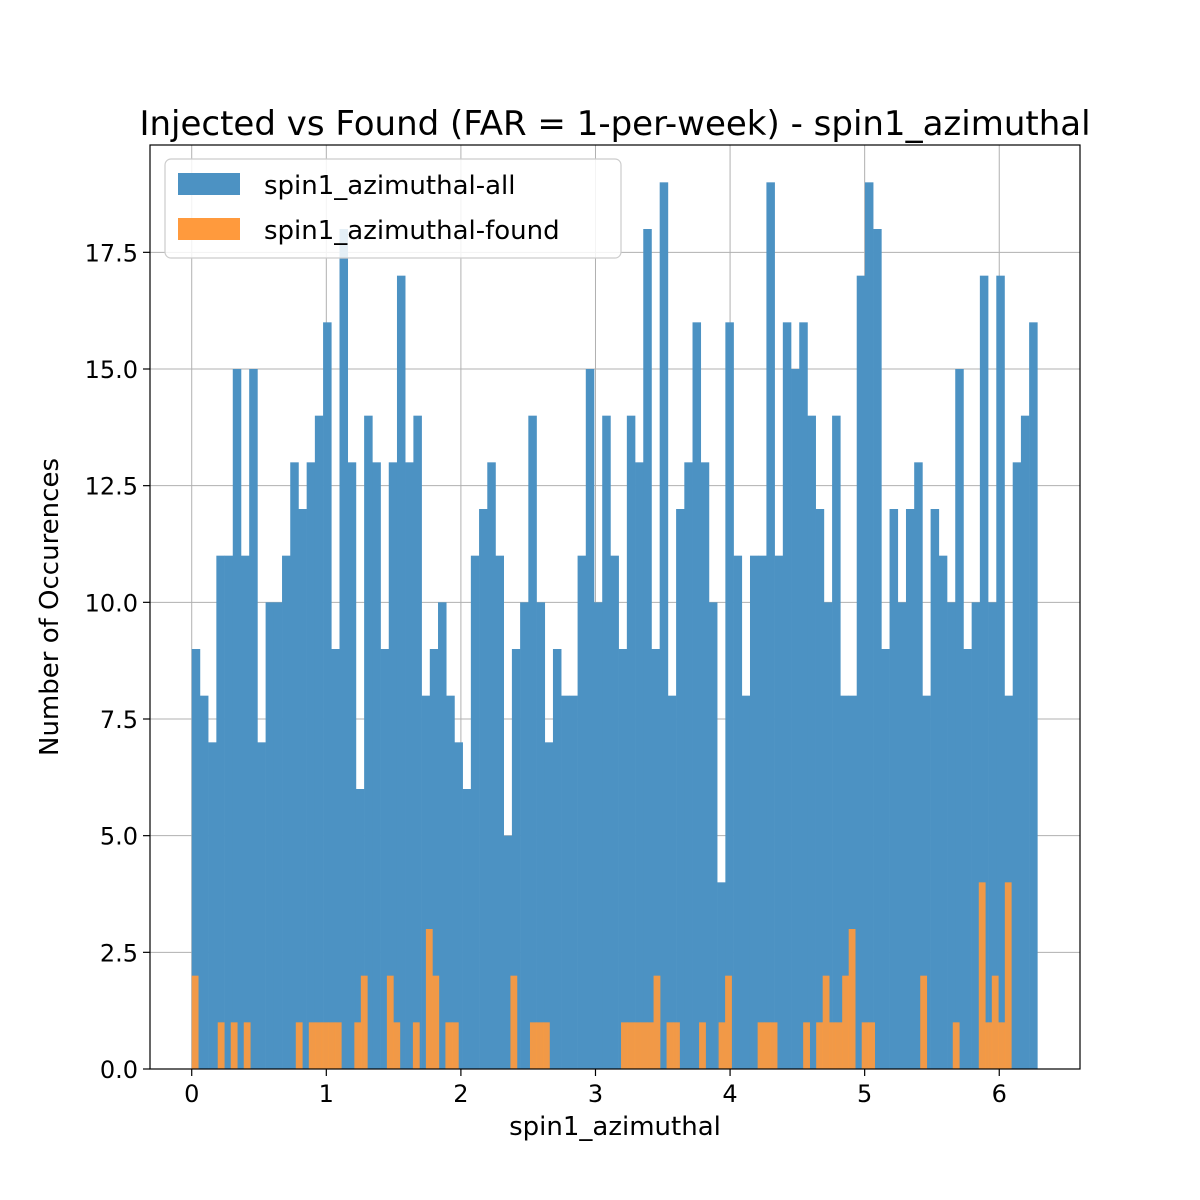  What do you see at coordinates (460, 1094) in the screenshot?
I see `x-tick-label: 2` at bounding box center [460, 1094].